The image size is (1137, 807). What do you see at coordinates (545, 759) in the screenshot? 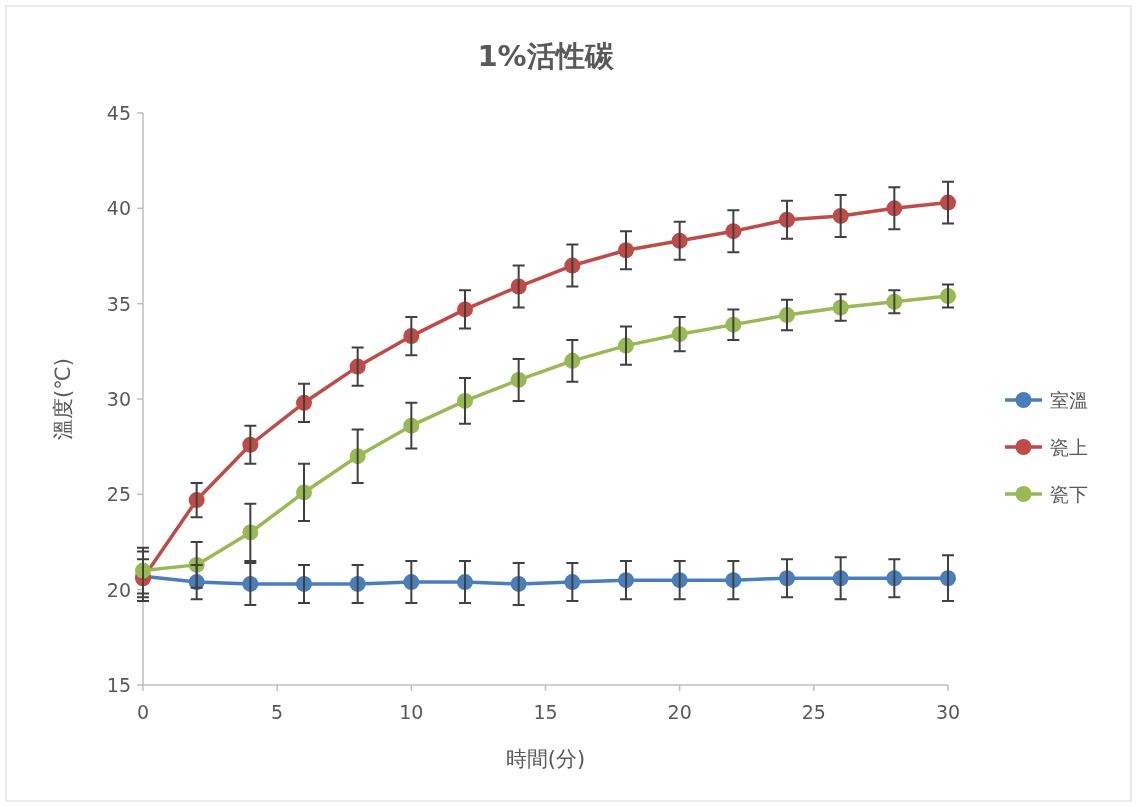
I see `x-axis-title: 時間(分)` at bounding box center [545, 759].